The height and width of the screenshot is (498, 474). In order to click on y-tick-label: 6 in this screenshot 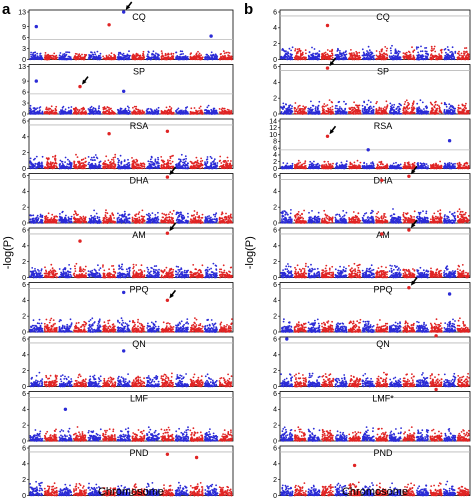, I will do `click(24, 121)`.